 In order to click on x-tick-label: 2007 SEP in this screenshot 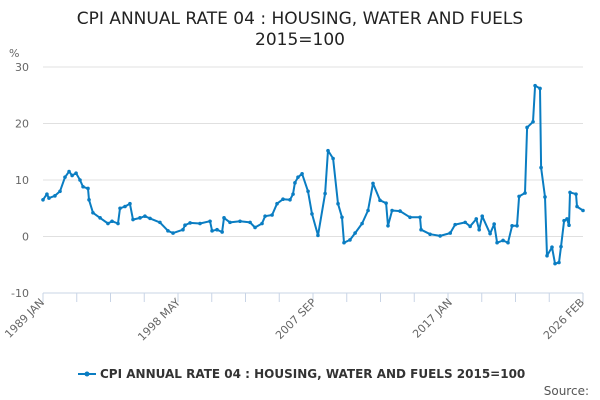, I will do `click(296, 319)`.